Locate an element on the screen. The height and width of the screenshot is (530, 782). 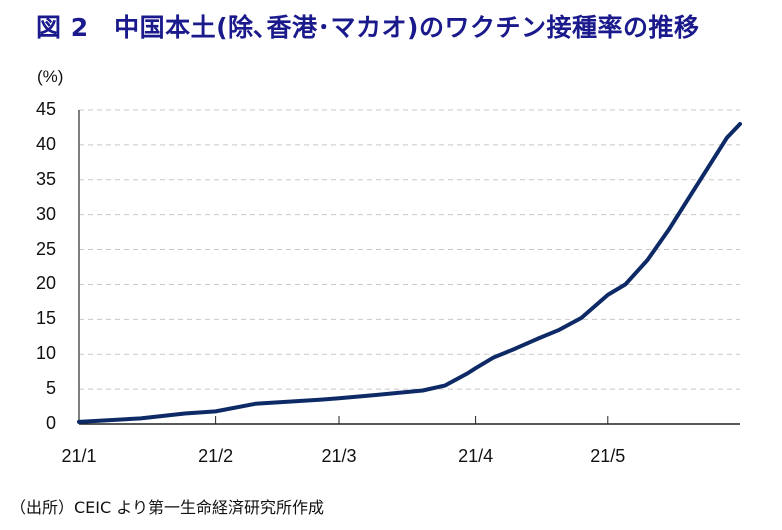
x-tick-label: 21/5 is located at coordinates (608, 456).